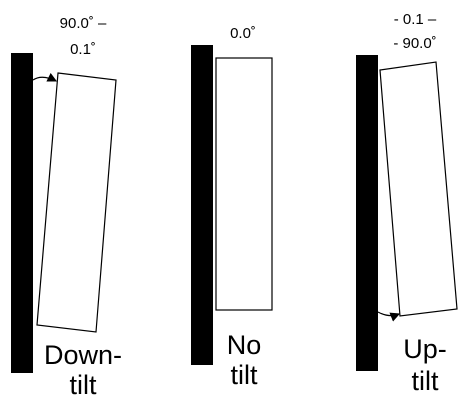 The height and width of the screenshot is (398, 461). What do you see at coordinates (425, 349) in the screenshot?
I see `up-tilt-caption-line1: Up-` at bounding box center [425, 349].